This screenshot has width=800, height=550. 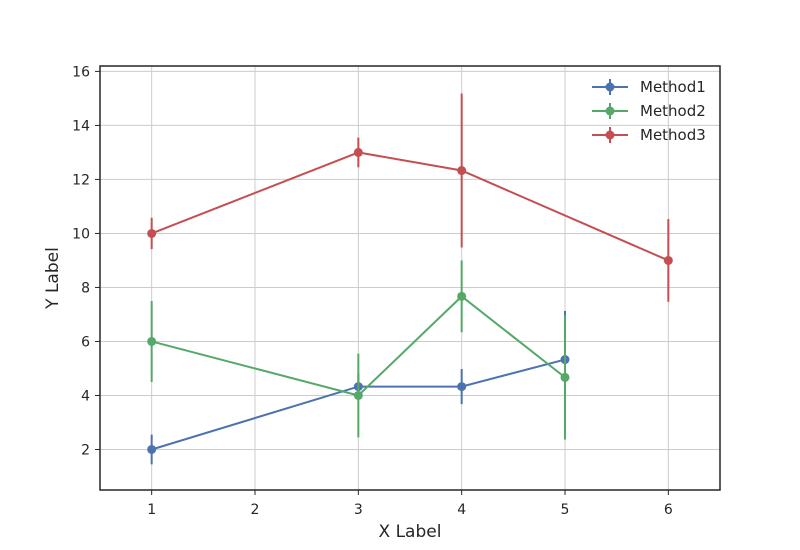 I want to click on legend-item: Method2, so click(x=649, y=111).